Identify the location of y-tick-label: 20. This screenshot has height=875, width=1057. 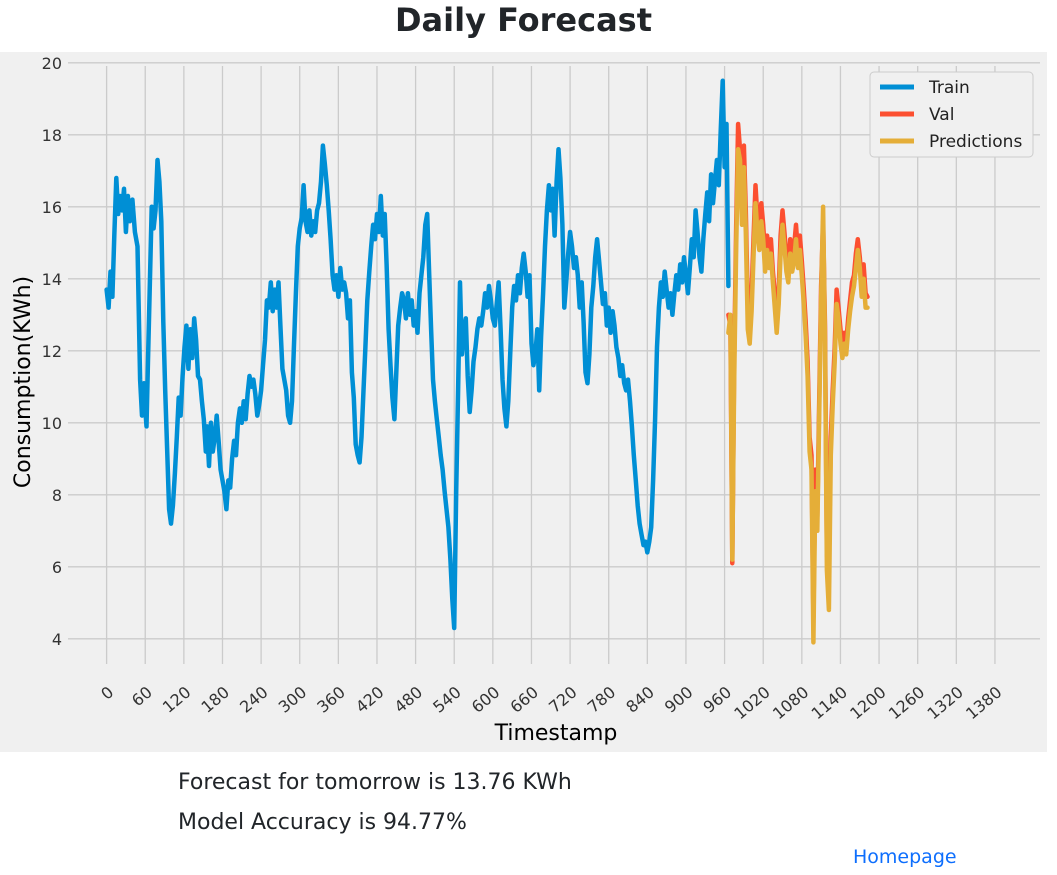
(52, 63).